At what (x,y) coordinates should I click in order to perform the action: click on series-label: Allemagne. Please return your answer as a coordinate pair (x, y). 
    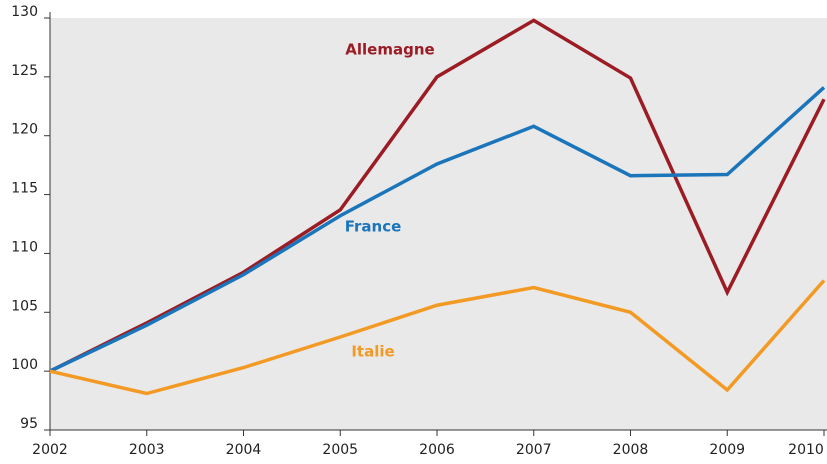
    Looking at the image, I should click on (389, 50).